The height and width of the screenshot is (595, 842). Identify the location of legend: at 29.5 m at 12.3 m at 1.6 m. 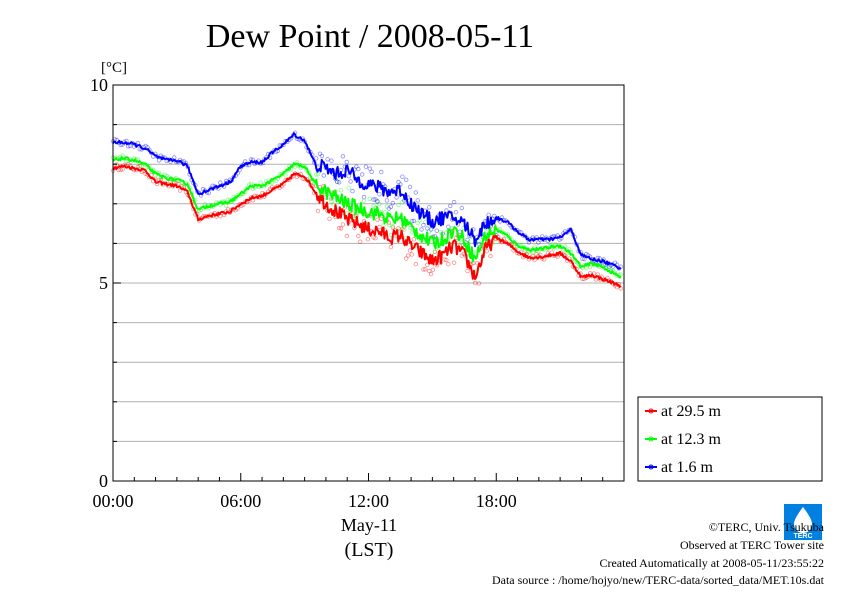
(730, 439).